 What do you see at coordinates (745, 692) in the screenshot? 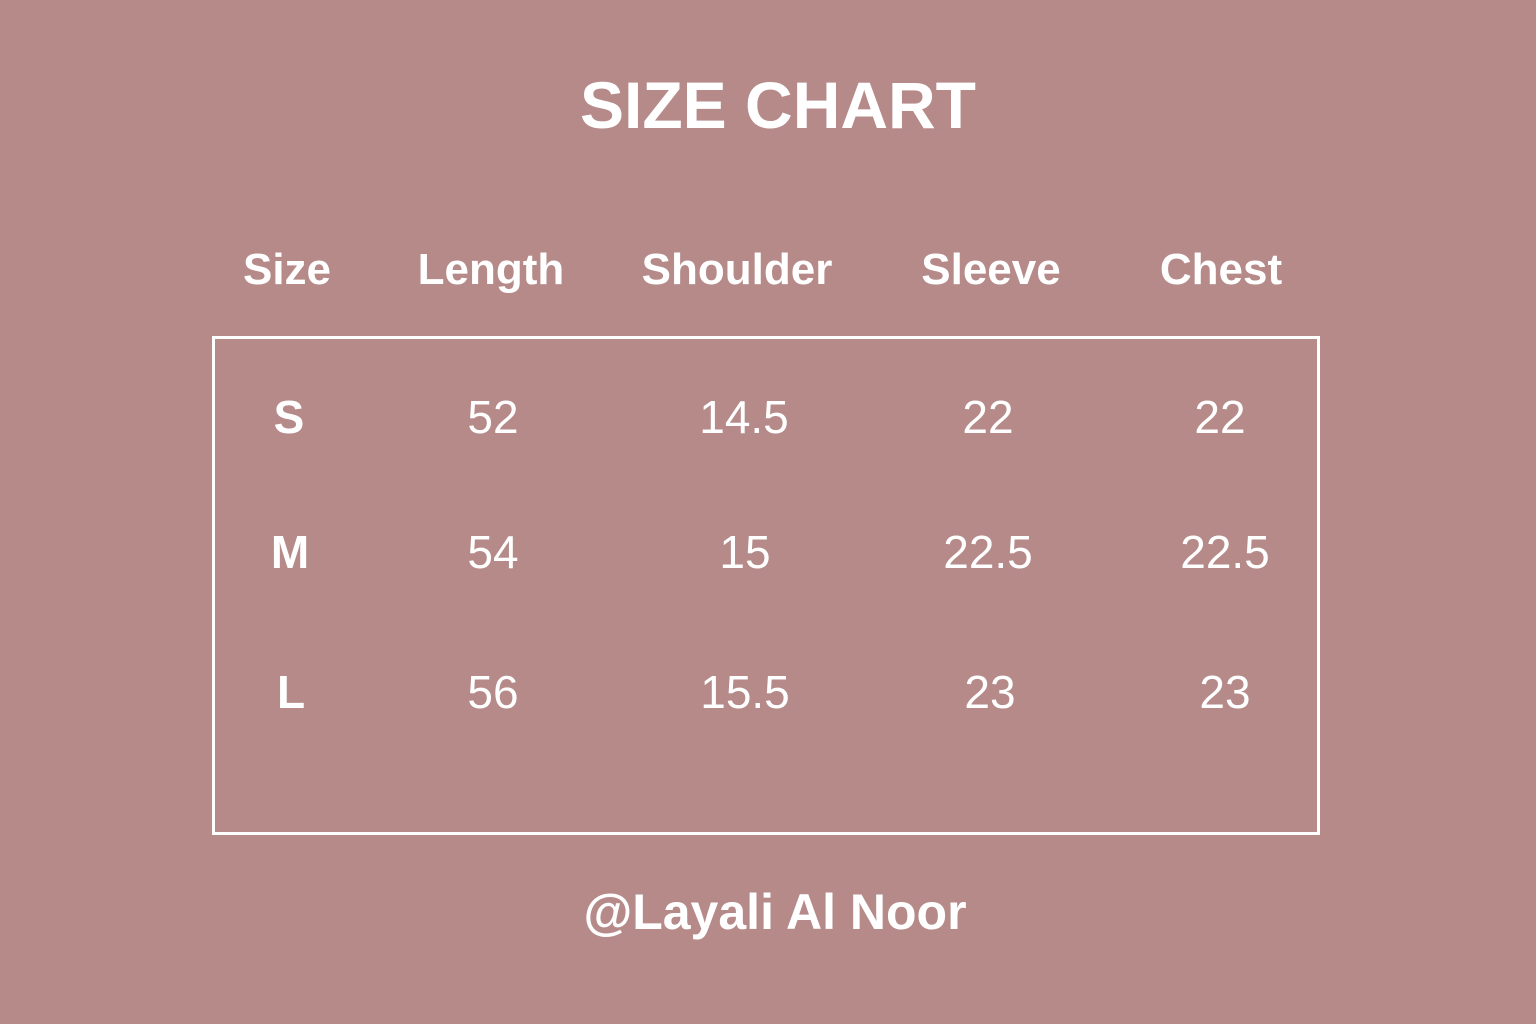
I see `shoulder-cell: 15.5` at bounding box center [745, 692].